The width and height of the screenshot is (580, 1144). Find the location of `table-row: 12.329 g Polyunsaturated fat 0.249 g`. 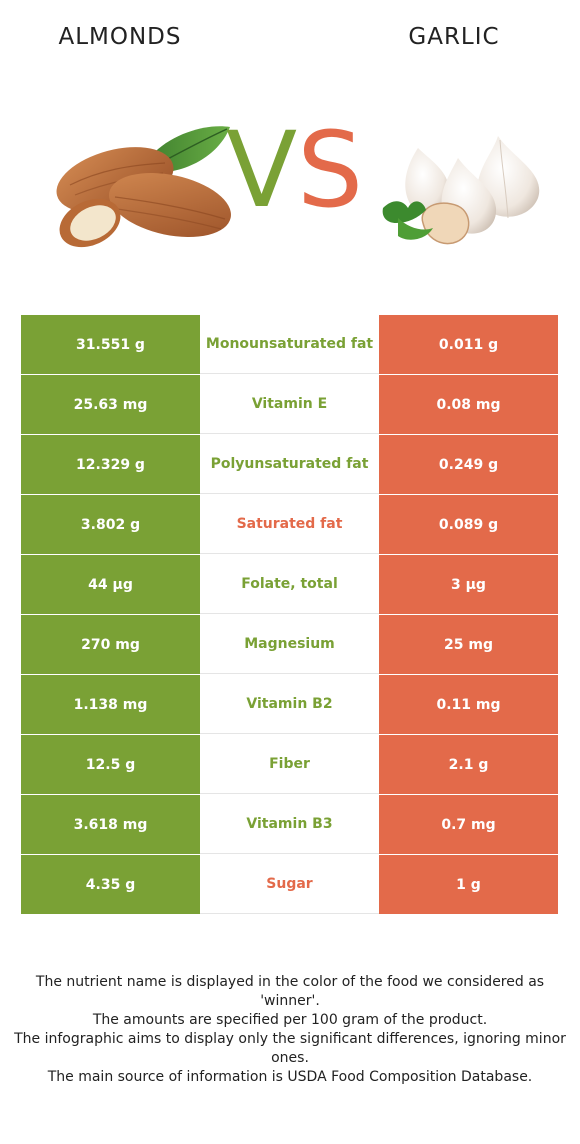

table-row: 12.329 g Polyunsaturated fat 0.249 g is located at coordinates (289, 465).